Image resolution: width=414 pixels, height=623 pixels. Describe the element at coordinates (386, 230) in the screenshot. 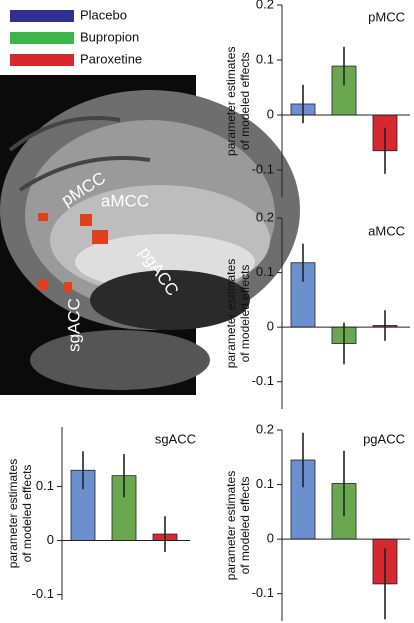

I see `chart-title: aMCC` at that location.